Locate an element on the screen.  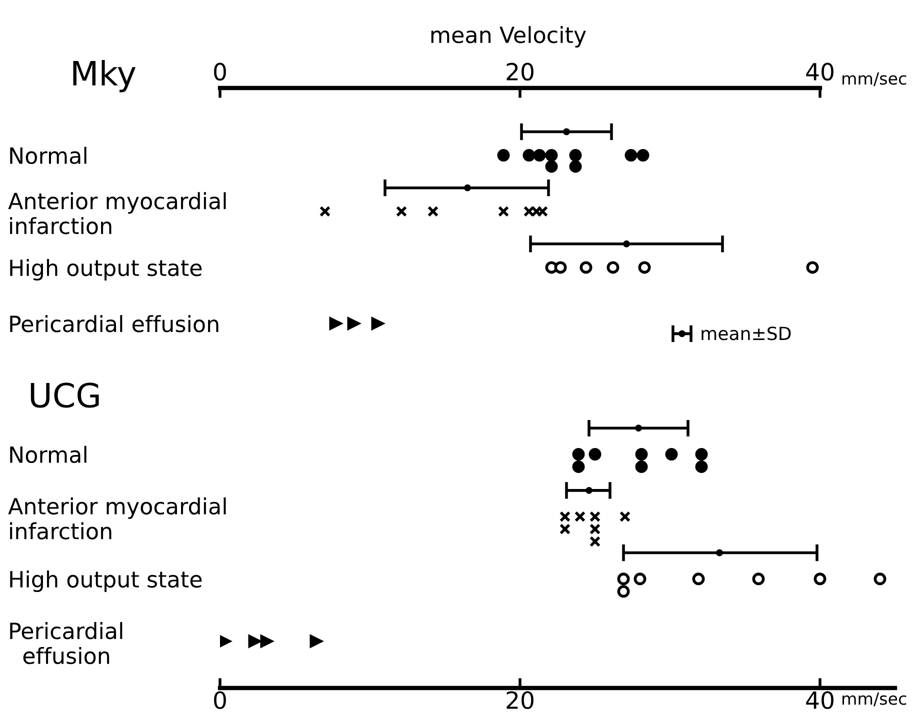
x2-axis-title: mean Velocity is located at coordinates (508, 37).